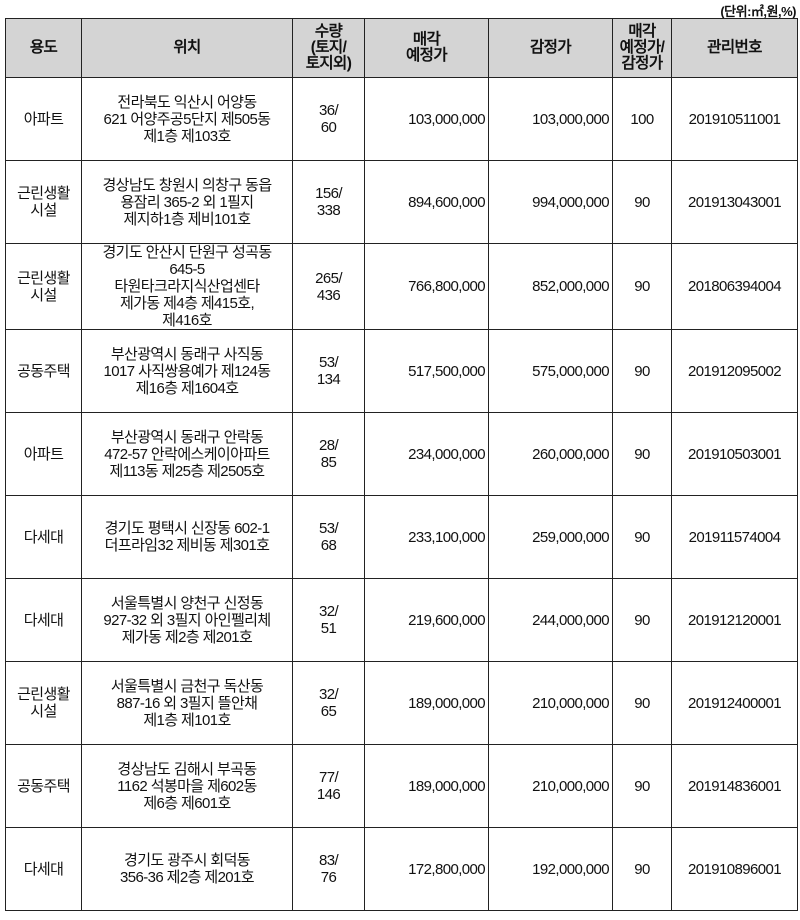 Image resolution: width=800 pixels, height=920 pixels. I want to click on cell-location-line: 경기도 평택시 신장동 602-1, so click(187, 528).